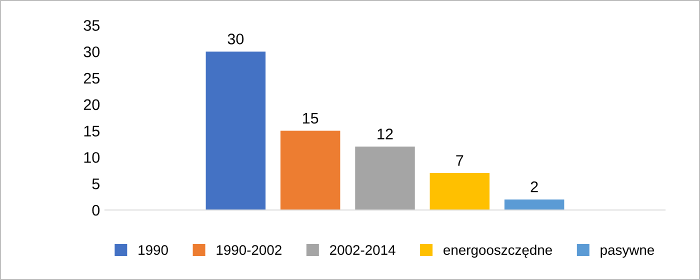  What do you see at coordinates (92, 131) in the screenshot?
I see `y-tick-label: 15` at bounding box center [92, 131].